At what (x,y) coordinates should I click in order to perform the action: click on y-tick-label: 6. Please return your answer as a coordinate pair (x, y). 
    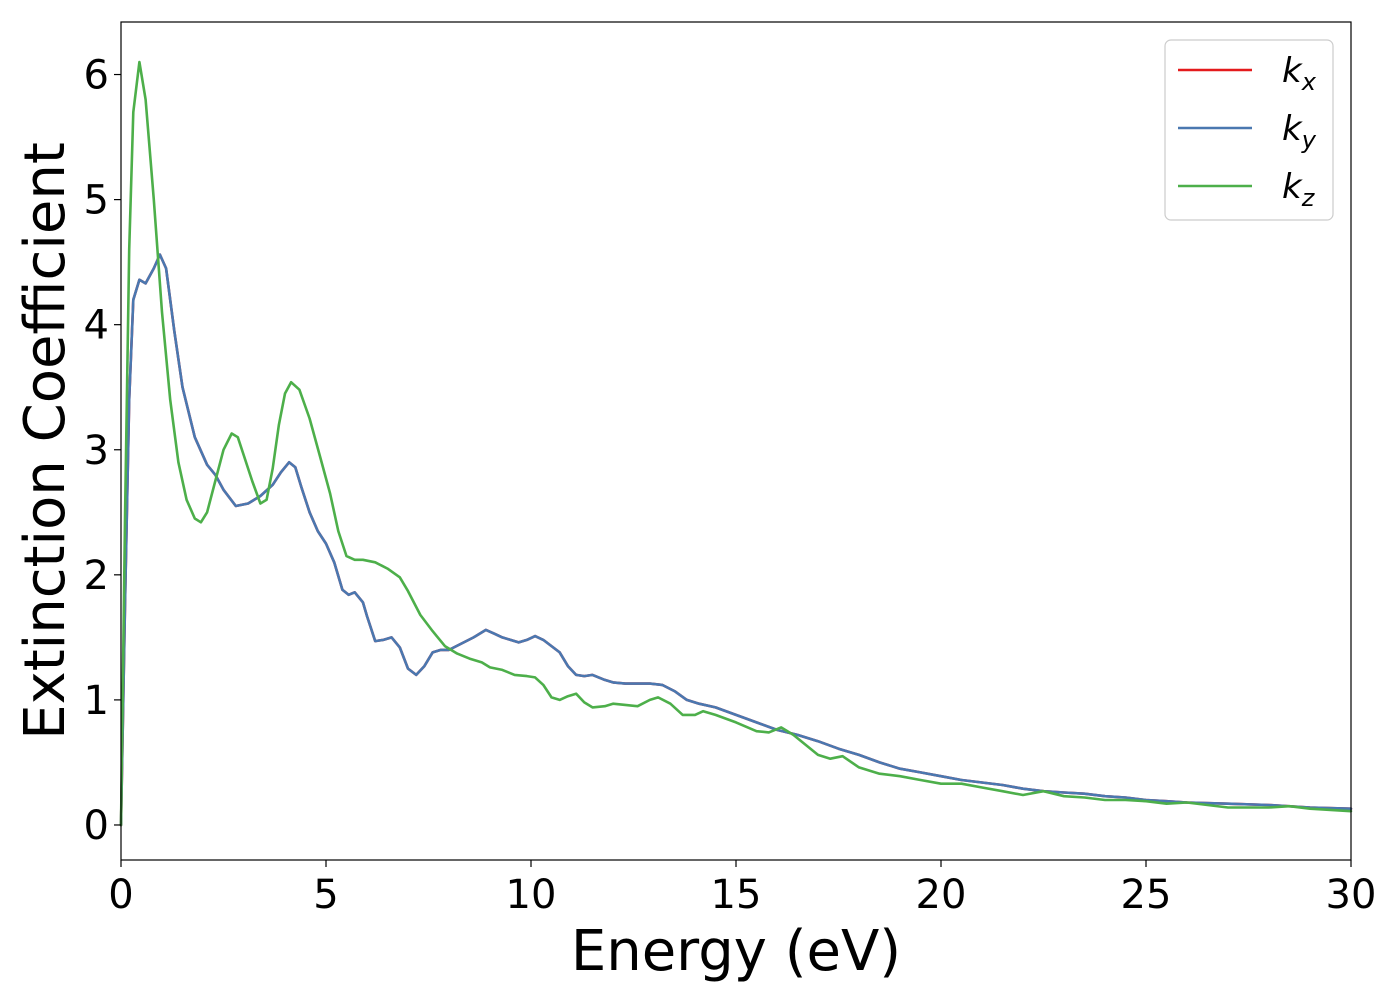
    Looking at the image, I should click on (96, 76).